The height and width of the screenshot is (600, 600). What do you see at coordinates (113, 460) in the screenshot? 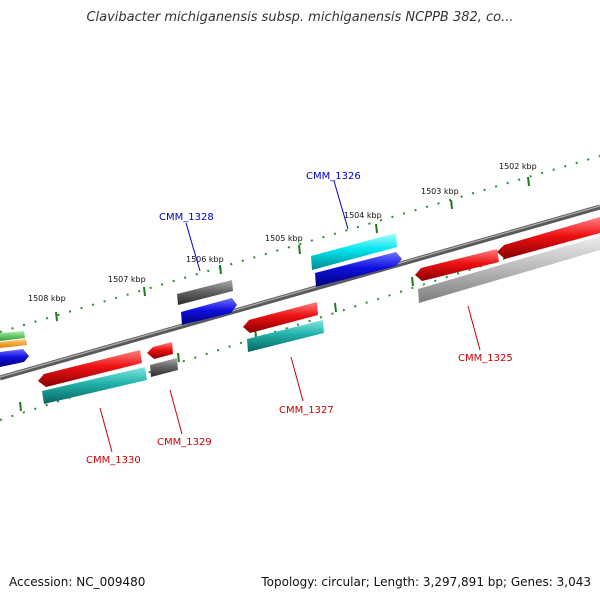
I see `label-cmm-1330: CMM_1330` at bounding box center [113, 460].